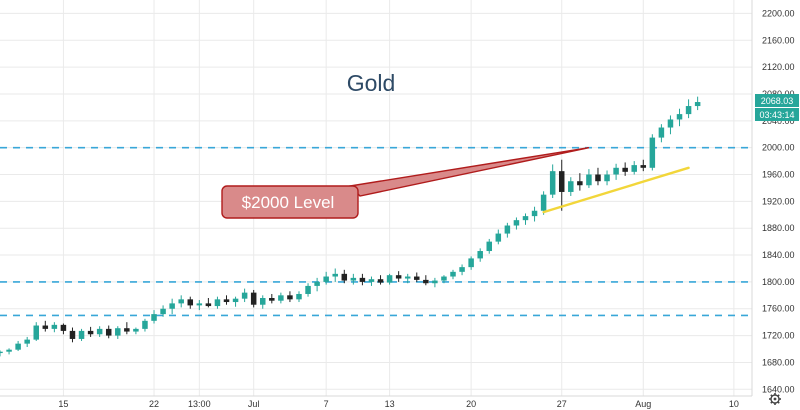  I want to click on time-tick-label: Jul, so click(254, 404).